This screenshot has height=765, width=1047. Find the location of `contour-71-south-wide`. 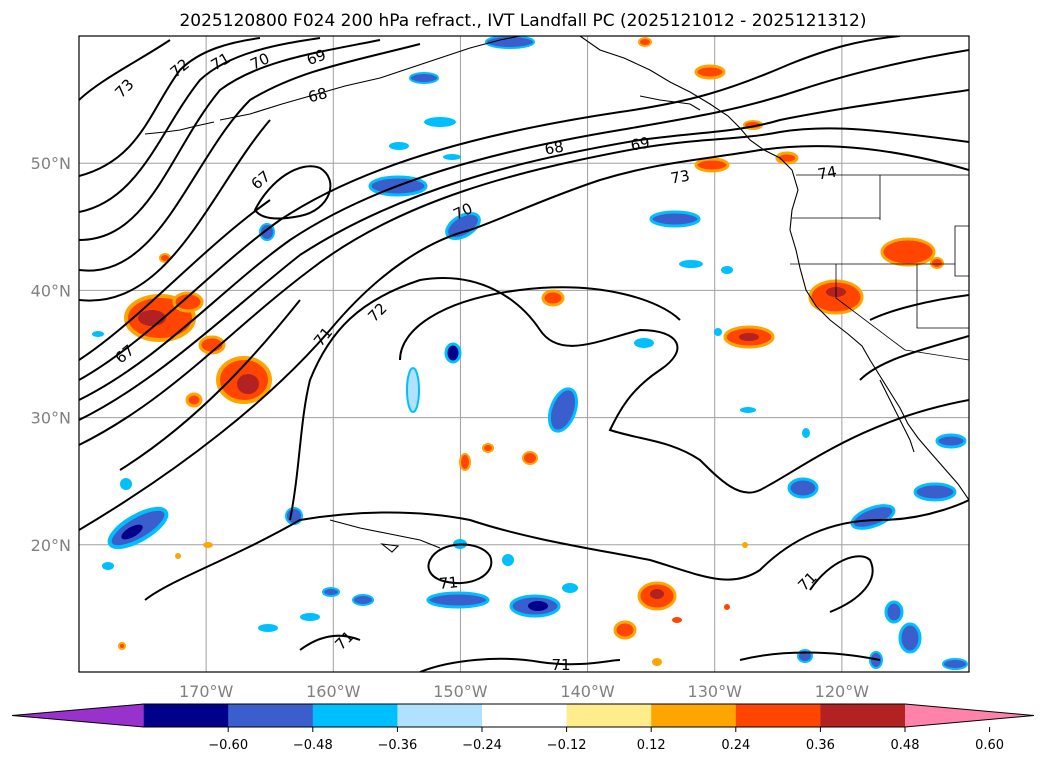

contour-71-south-wide is located at coordinates (556, 550).